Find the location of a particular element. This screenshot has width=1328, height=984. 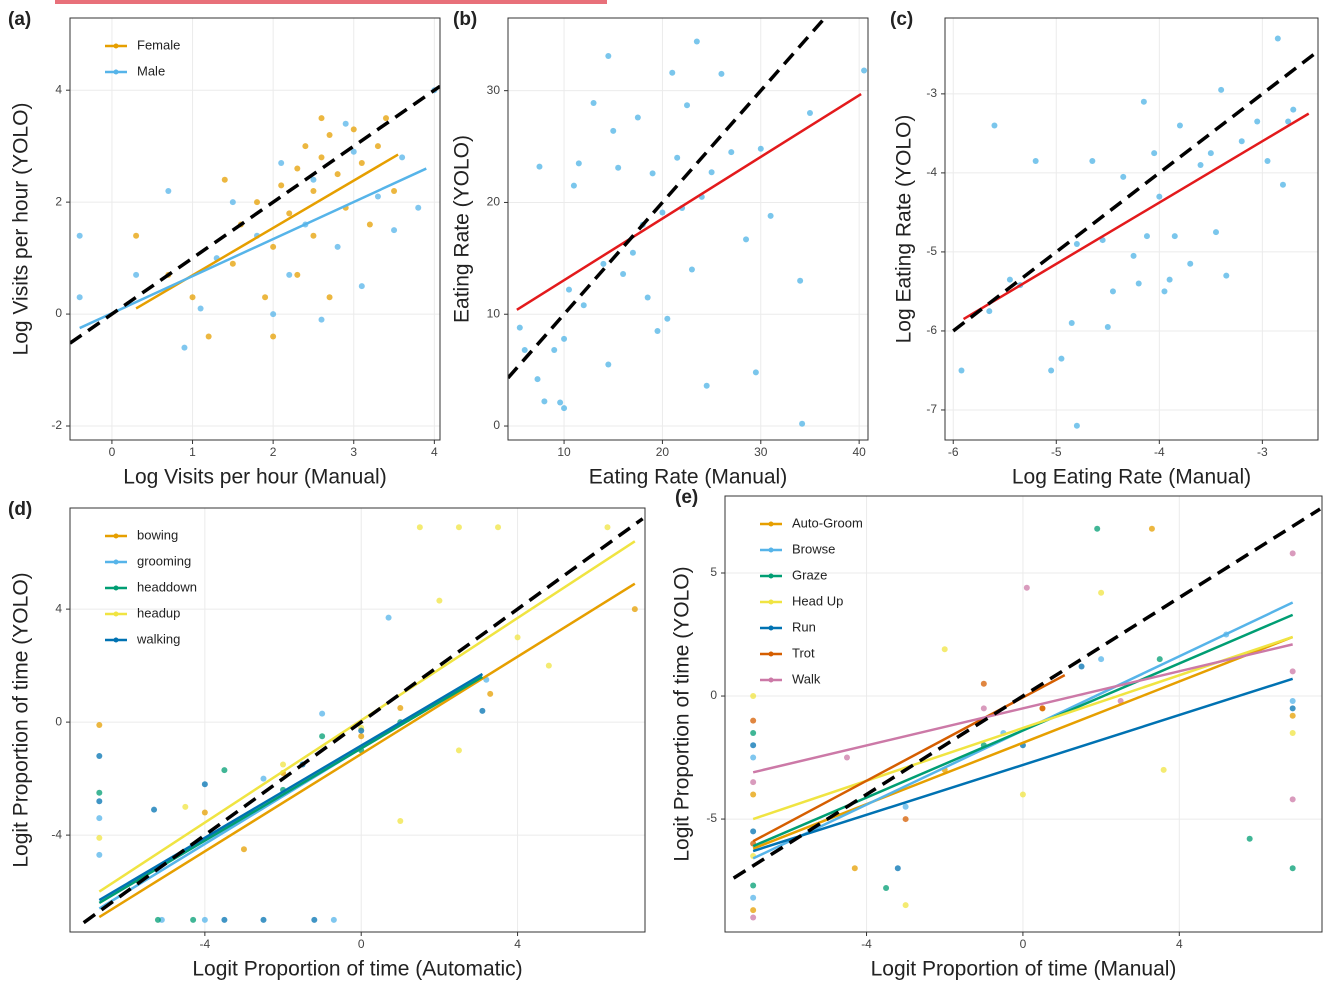

legend-label: Run is located at coordinates (804, 626).